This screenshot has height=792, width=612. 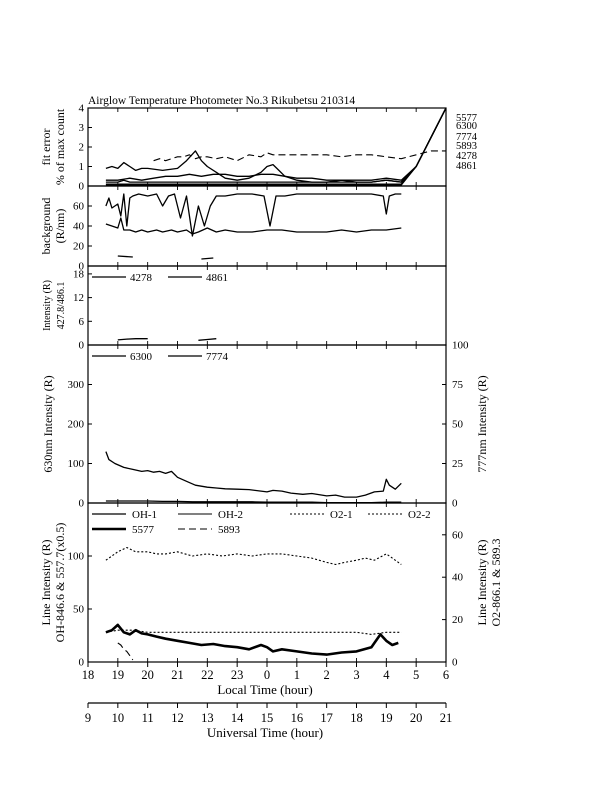 What do you see at coordinates (265, 732) in the screenshot?
I see `universal-time-label: Universal Time (hour)` at bounding box center [265, 732].